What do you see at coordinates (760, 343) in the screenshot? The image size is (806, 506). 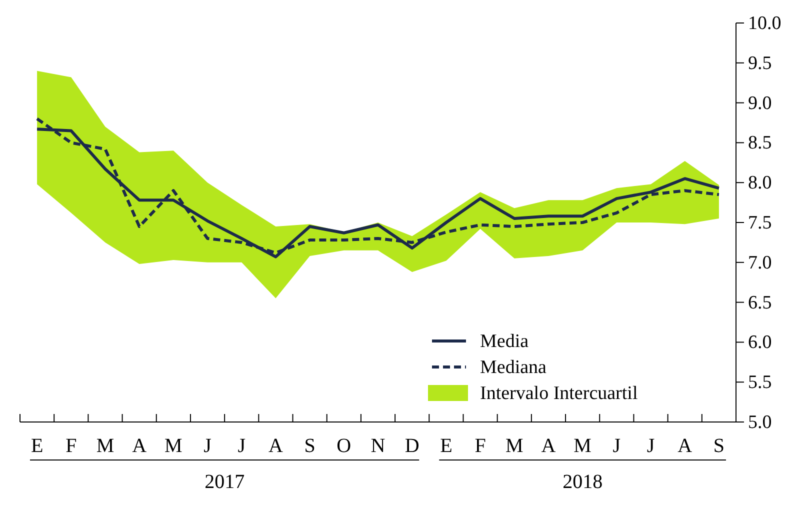 I see `y-tick-label: 6.0` at bounding box center [760, 343].